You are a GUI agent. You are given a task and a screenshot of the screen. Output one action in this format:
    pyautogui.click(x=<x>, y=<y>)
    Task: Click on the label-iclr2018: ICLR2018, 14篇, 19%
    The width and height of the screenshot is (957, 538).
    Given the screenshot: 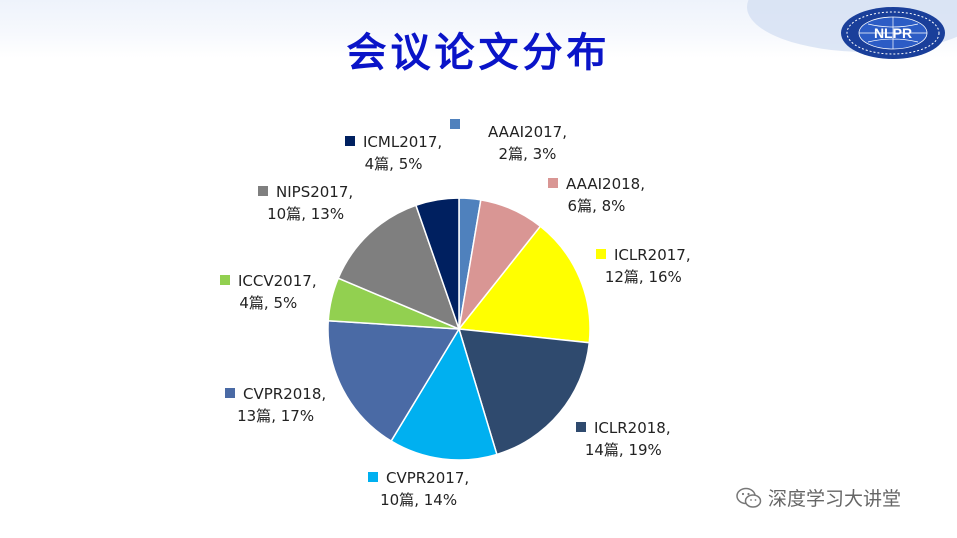 What is the action you would take?
    pyautogui.click(x=623, y=439)
    